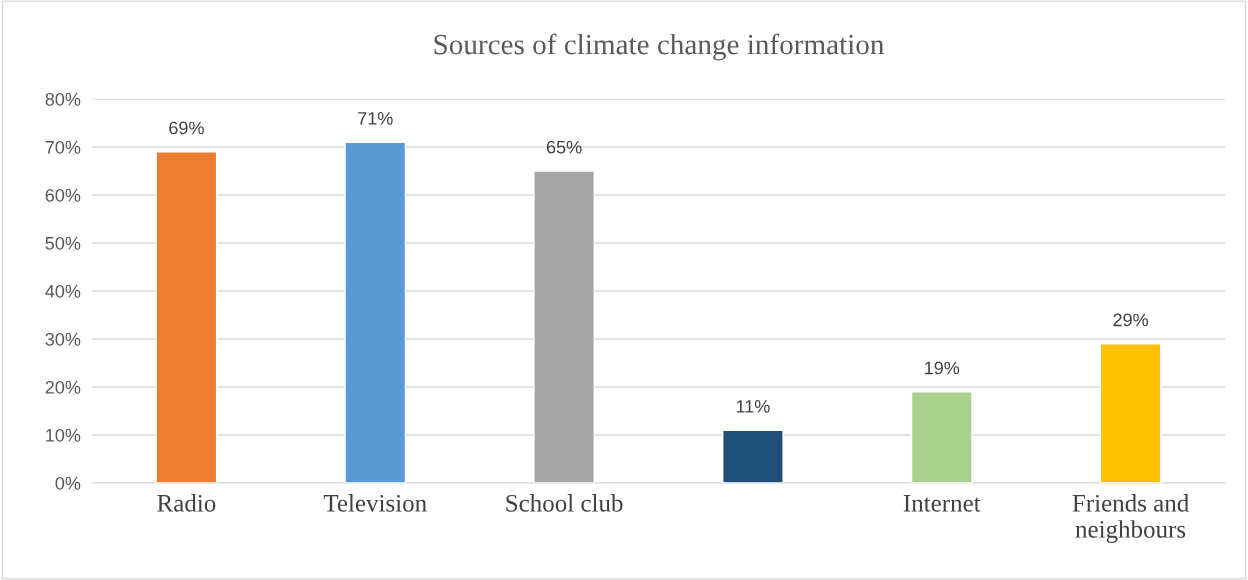 The width and height of the screenshot is (1248, 580). What do you see at coordinates (375, 503) in the screenshot?
I see `x-tick-label: Television` at bounding box center [375, 503].